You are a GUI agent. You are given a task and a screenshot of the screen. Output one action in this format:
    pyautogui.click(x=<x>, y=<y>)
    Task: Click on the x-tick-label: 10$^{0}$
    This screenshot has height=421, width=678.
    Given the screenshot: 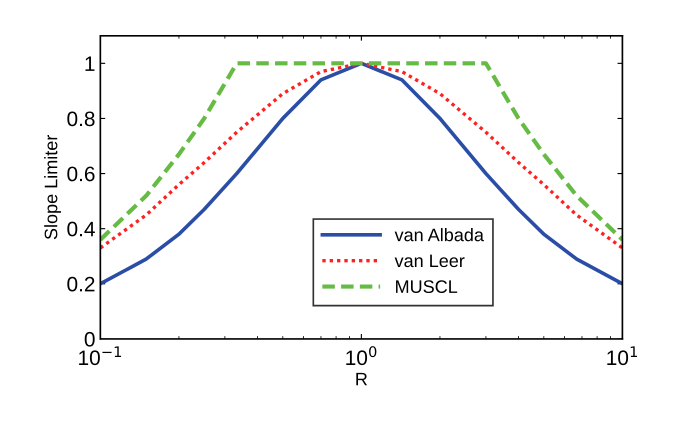 What is the action you would take?
    pyautogui.click(x=361, y=356)
    